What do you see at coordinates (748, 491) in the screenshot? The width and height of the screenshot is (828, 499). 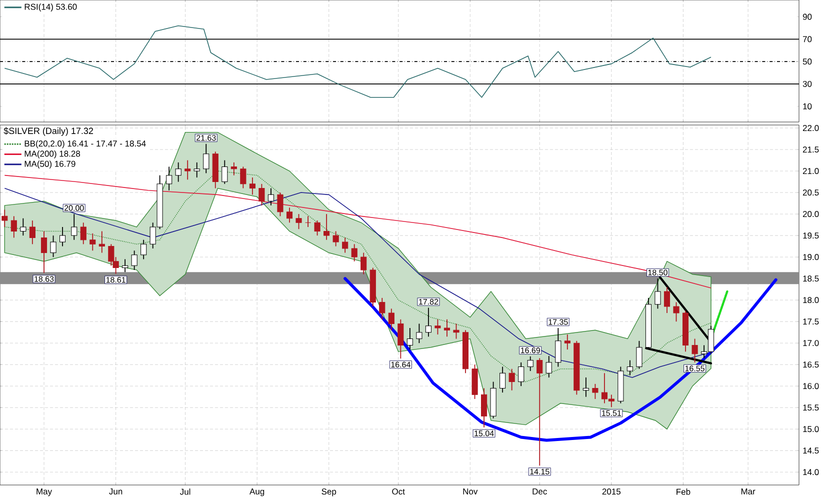 I see `x-tick-label: Mar` at bounding box center [748, 491].